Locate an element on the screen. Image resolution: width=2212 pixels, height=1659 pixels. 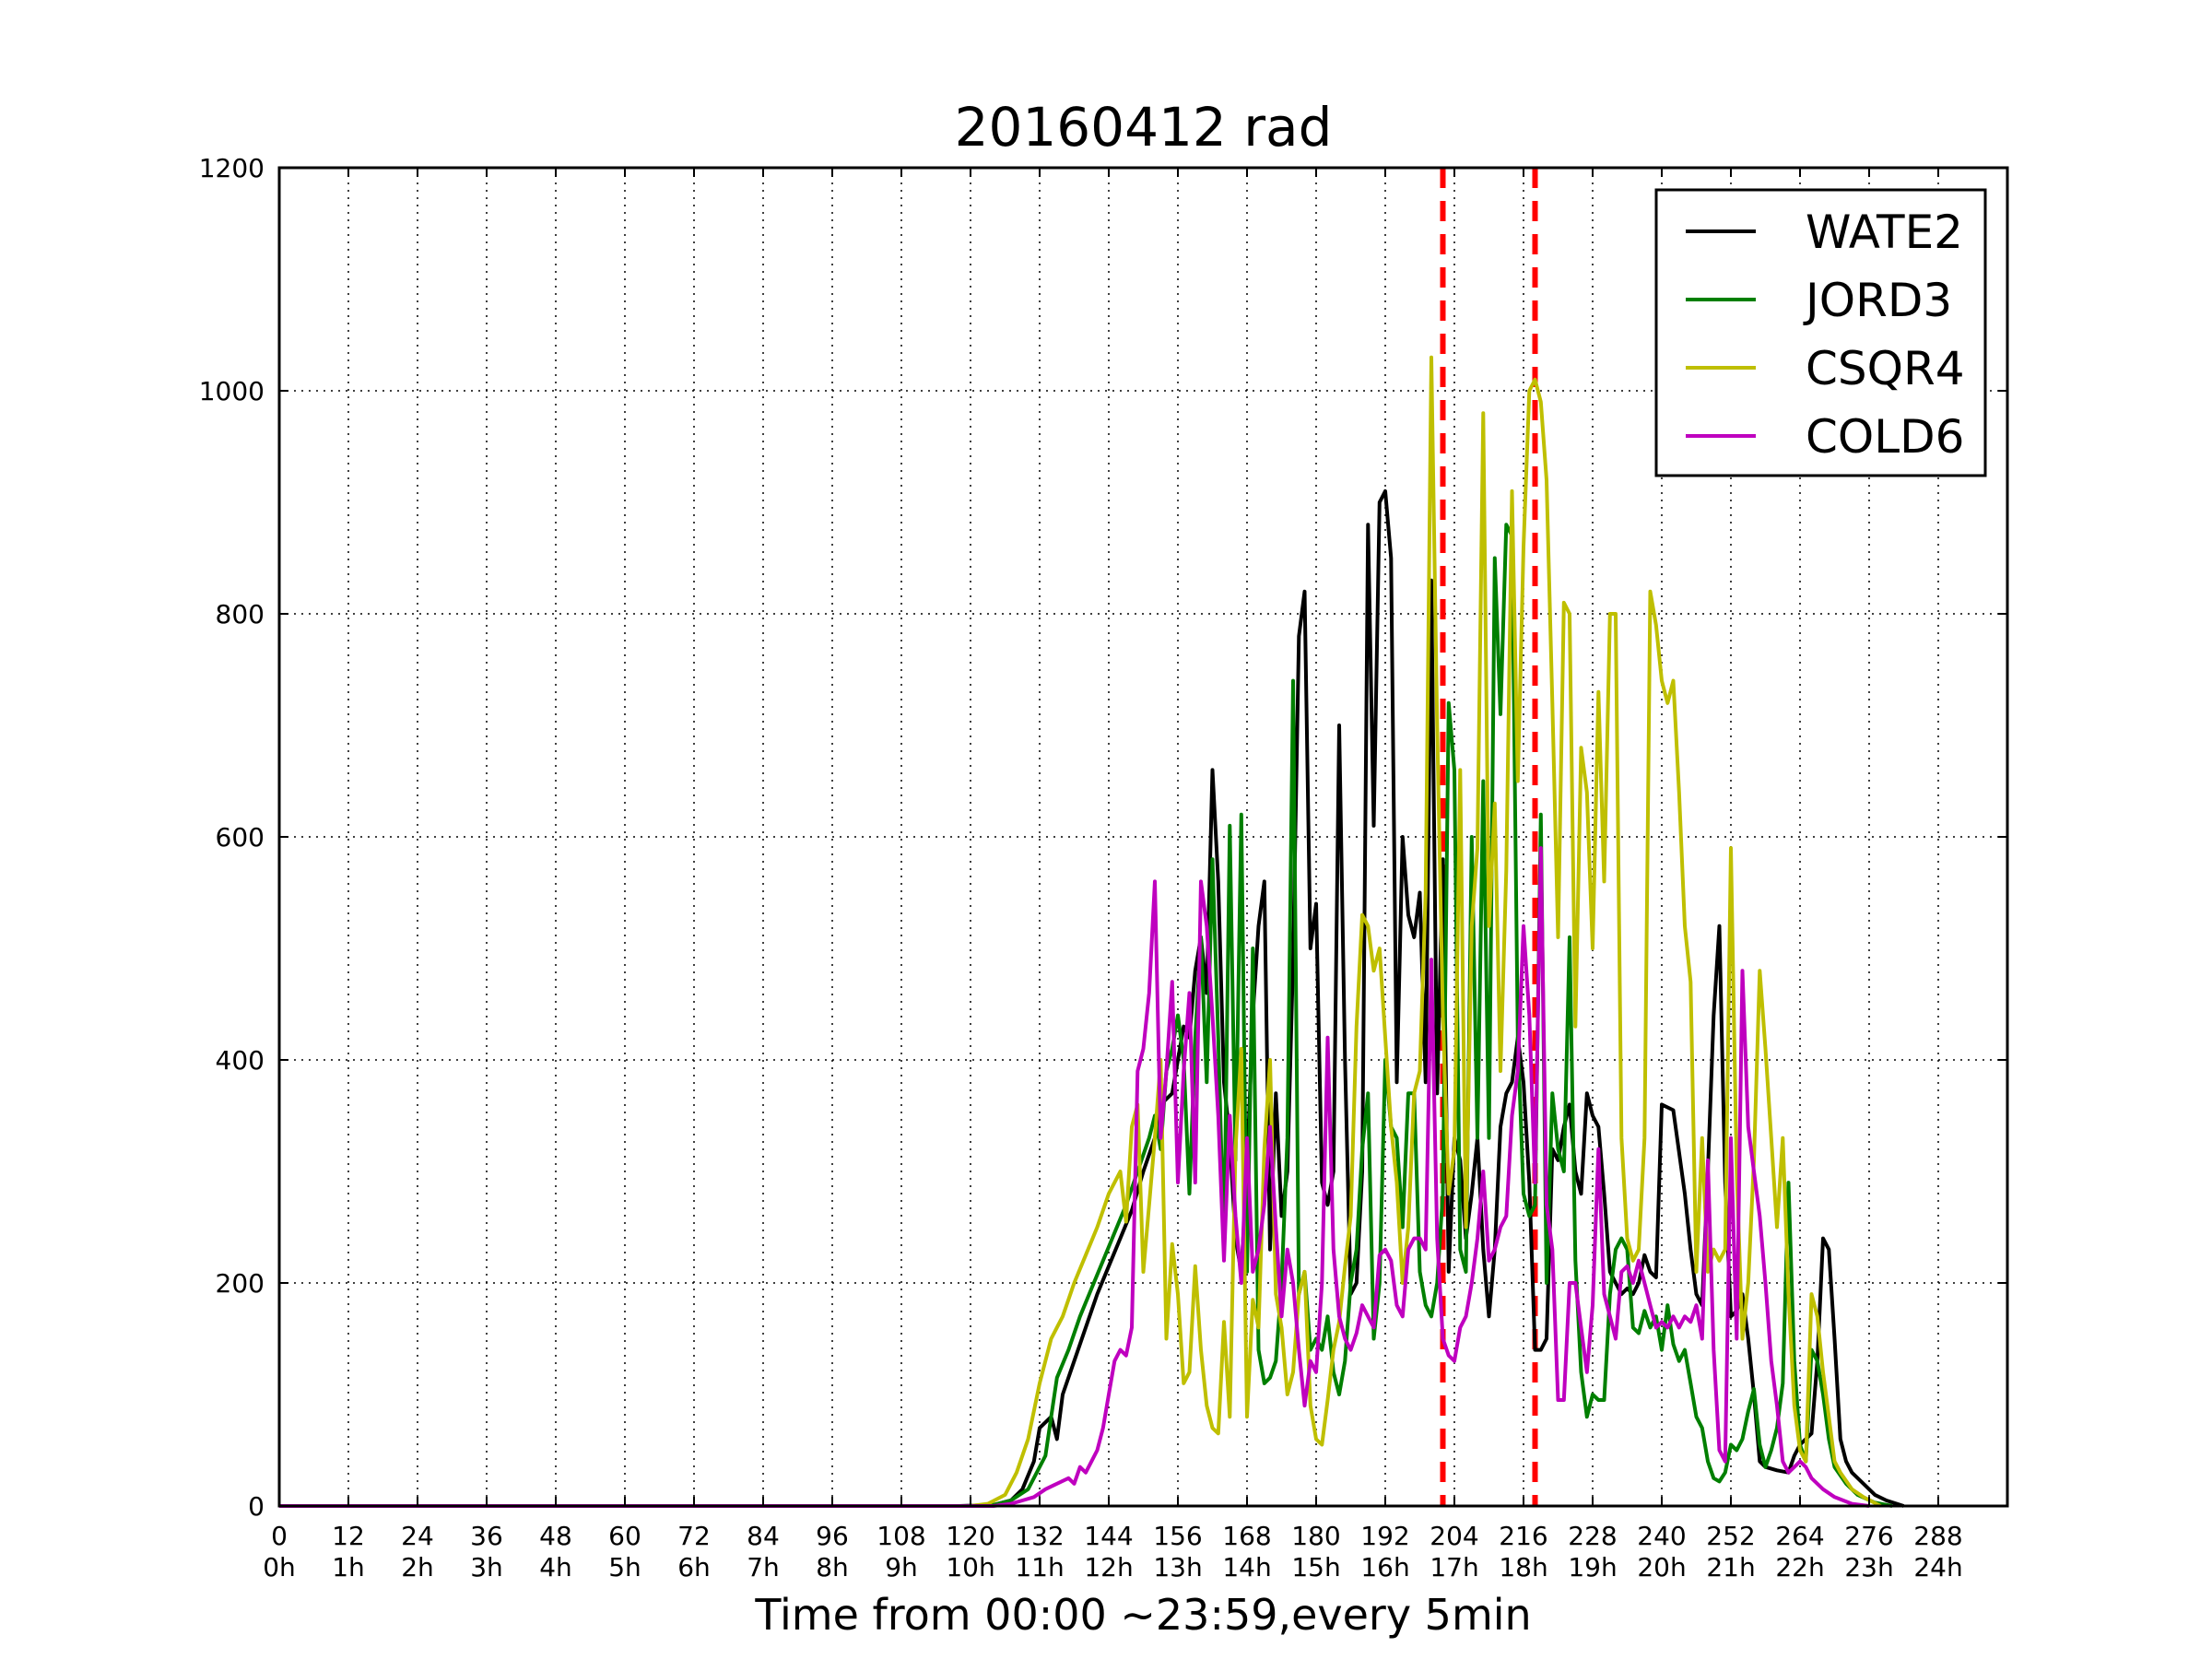
x-tick-label-hour: 4h is located at coordinates (555, 1567).